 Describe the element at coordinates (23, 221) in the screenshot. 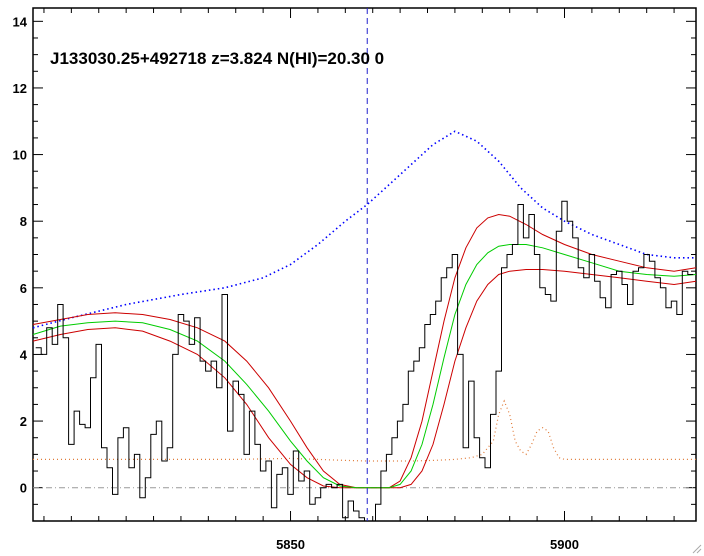

I see `y-tick-label: 8` at that location.